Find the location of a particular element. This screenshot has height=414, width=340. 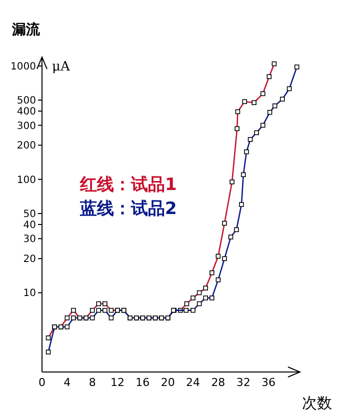

x-axis-title: 次数 is located at coordinates (317, 403).